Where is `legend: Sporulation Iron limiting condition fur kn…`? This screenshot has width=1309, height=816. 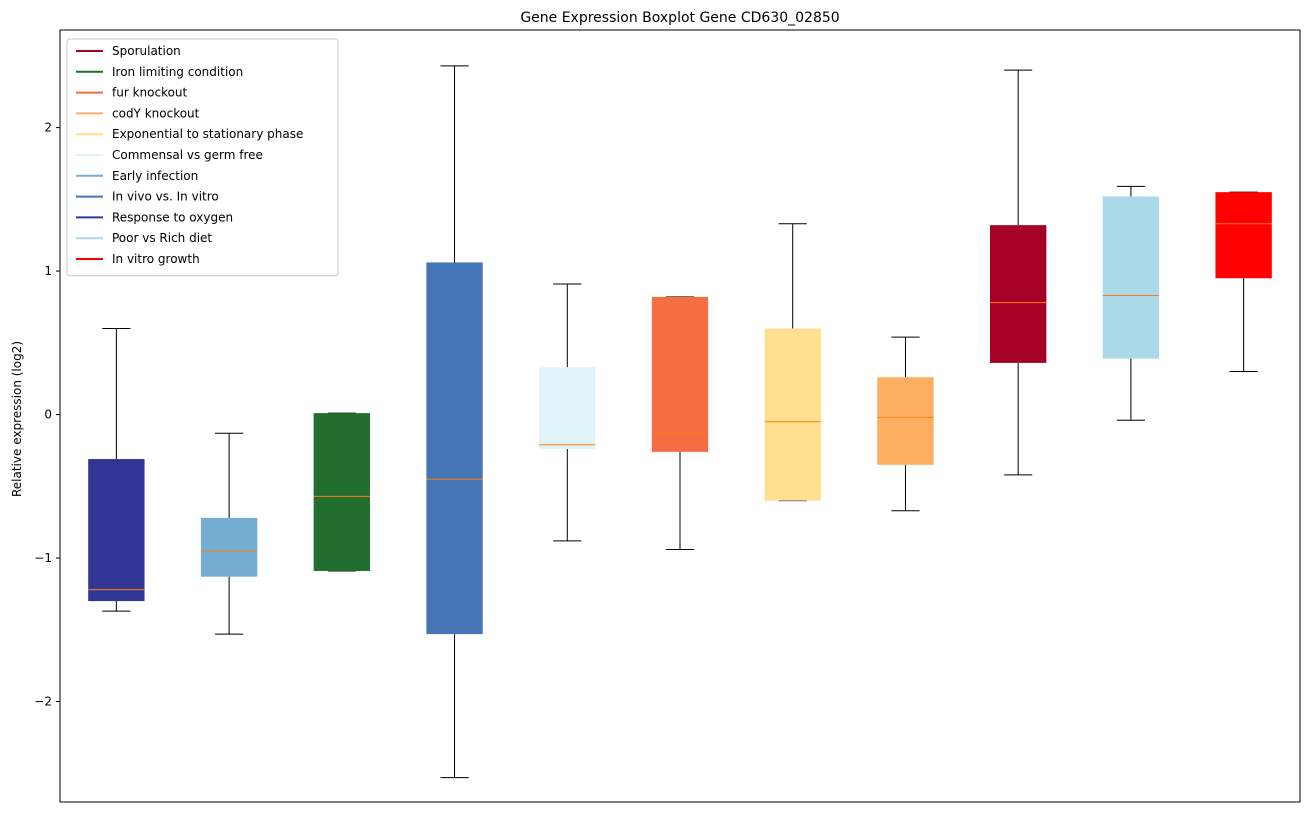 legend: Sporulation Iron limiting condition fur kn… is located at coordinates (202, 157).